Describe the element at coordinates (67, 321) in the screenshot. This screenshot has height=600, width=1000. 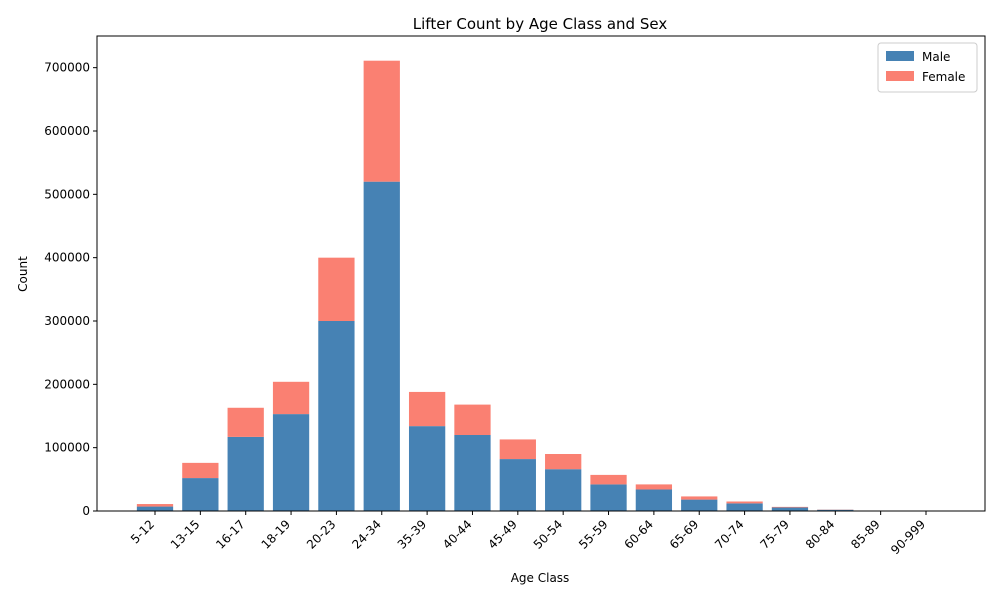
I see `y-tick-label-300000: 300000` at that location.